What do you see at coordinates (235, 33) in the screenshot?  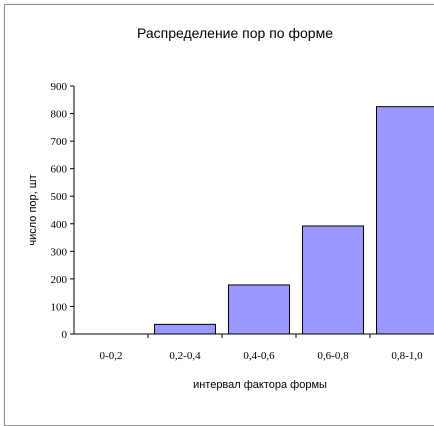 I see `chart-title: Распределение пор по форме` at bounding box center [235, 33].